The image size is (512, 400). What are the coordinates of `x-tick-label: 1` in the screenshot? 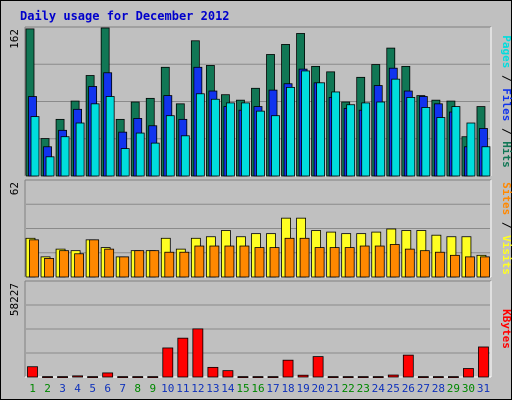 It's located at (32, 388).